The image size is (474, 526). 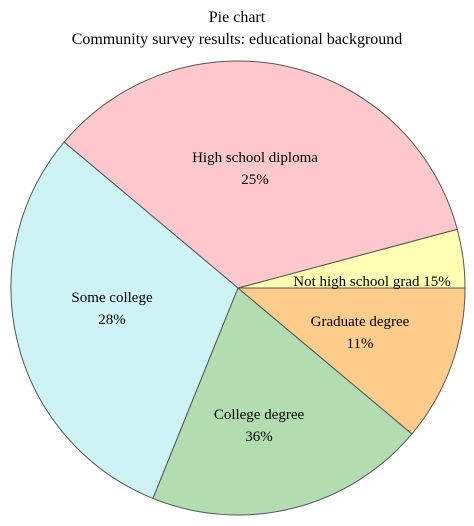 What do you see at coordinates (112, 320) in the screenshot?
I see `slice-value: 28%` at bounding box center [112, 320].